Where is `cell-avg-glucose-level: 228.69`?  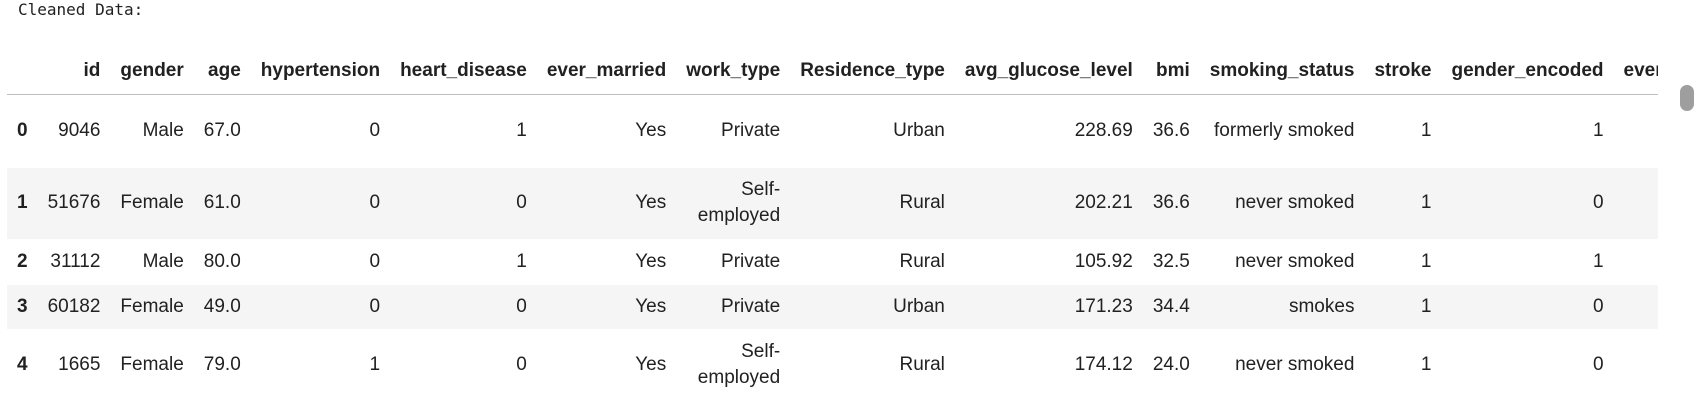 cell-avg-glucose-level: 228.69 is located at coordinates (1103, 131).